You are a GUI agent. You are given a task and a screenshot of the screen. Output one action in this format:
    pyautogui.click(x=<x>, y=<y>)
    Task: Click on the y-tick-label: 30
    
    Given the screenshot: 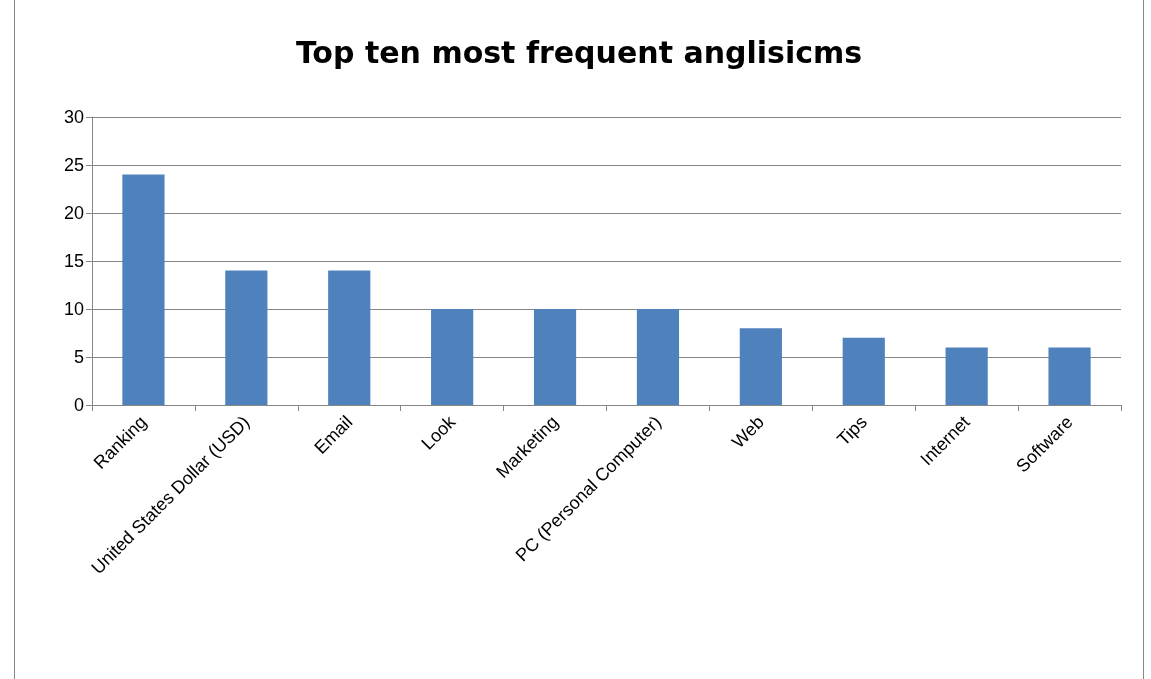 What is the action you would take?
    pyautogui.click(x=73, y=117)
    